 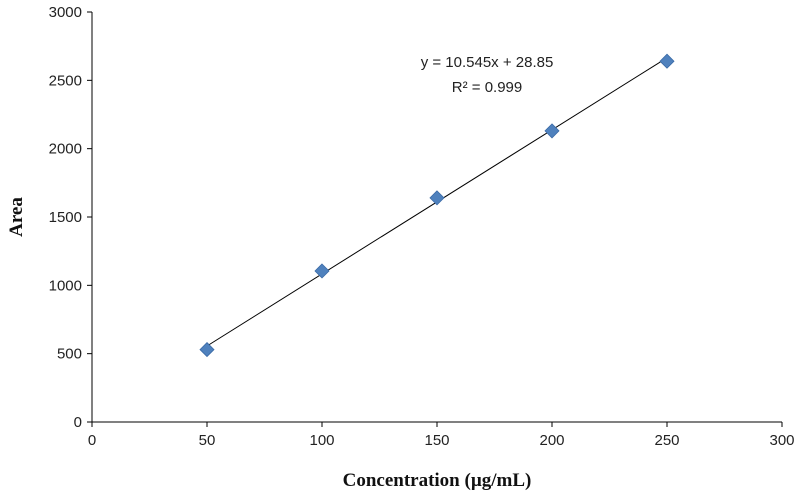 I want to click on y-tick-label: 1000, so click(x=65, y=285).